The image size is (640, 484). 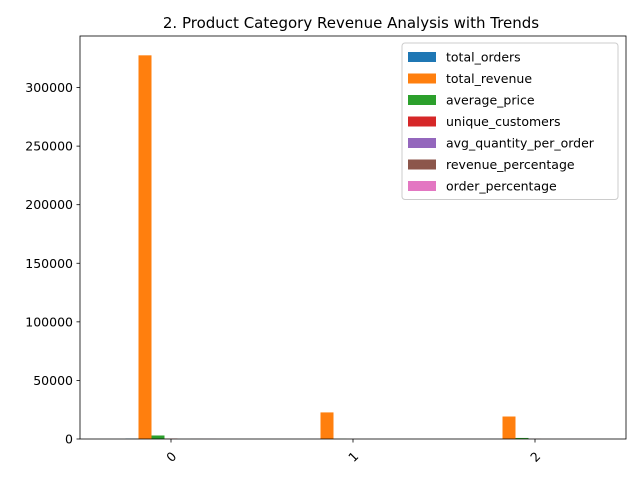 I want to click on legend-swatch-unique_customers, so click(x=422, y=122).